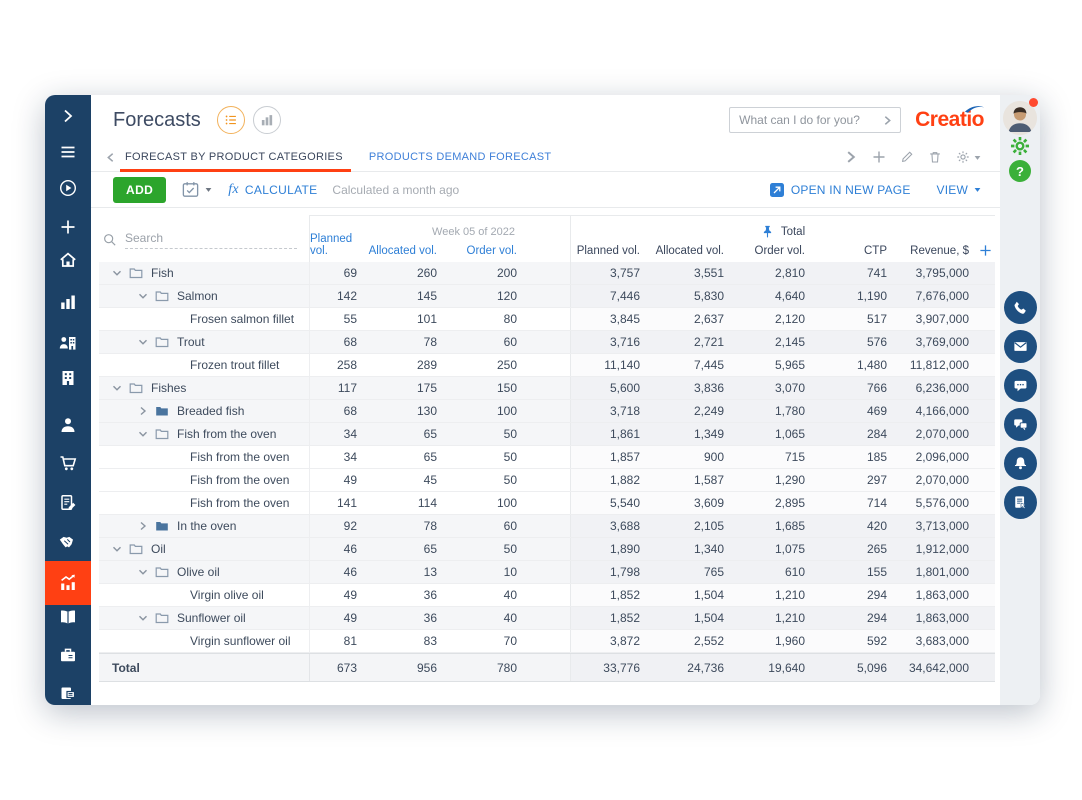 The width and height of the screenshot is (1082, 800). What do you see at coordinates (350, 572) in the screenshot?
I see `value-cell: 46` at bounding box center [350, 572].